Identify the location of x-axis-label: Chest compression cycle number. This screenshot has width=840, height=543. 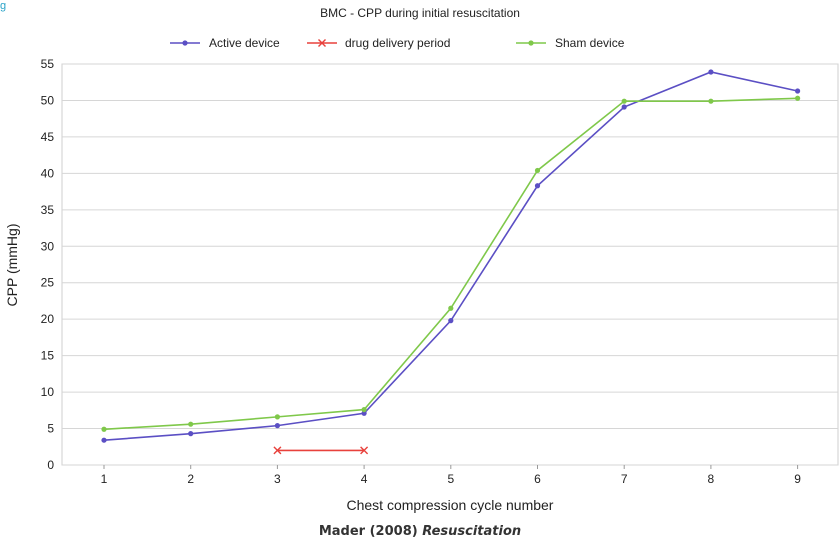
(450, 505).